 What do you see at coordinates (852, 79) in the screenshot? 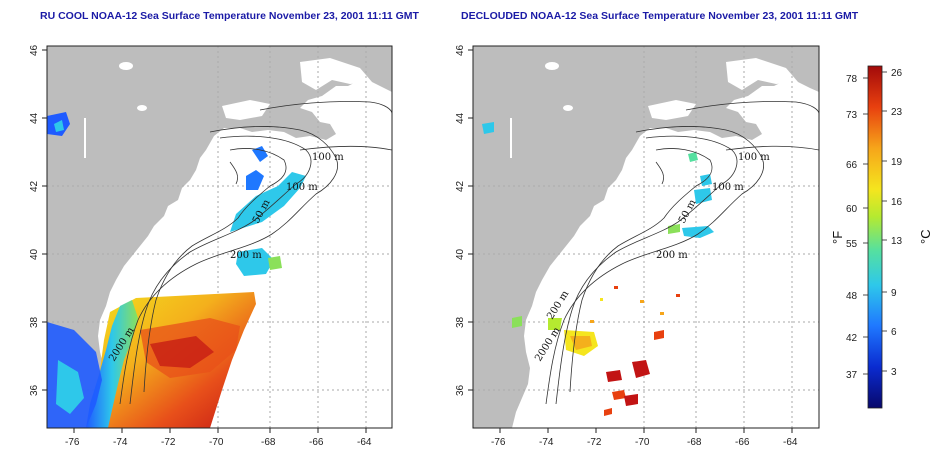
I see `colorbar-f-tick: 78` at bounding box center [852, 79].